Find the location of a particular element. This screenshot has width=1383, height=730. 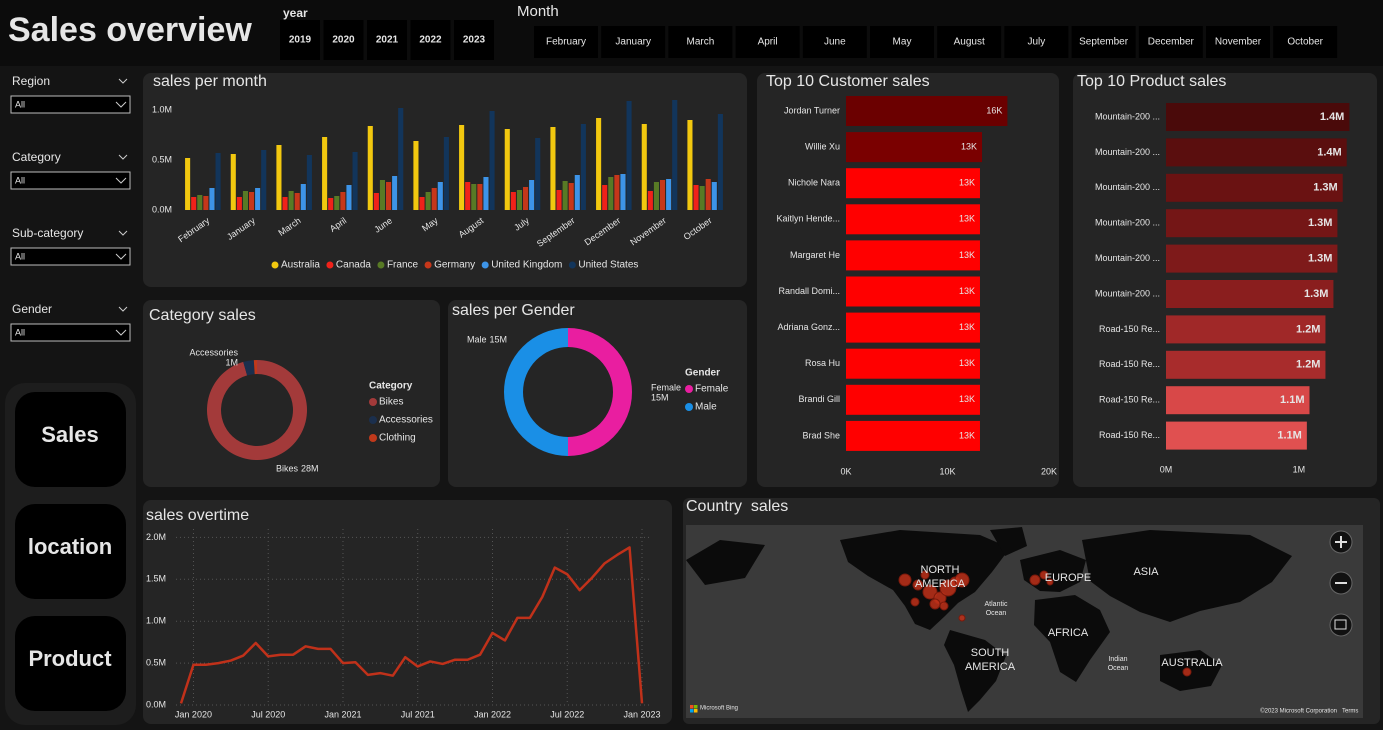

month-button-label: September is located at coordinates (1104, 42).